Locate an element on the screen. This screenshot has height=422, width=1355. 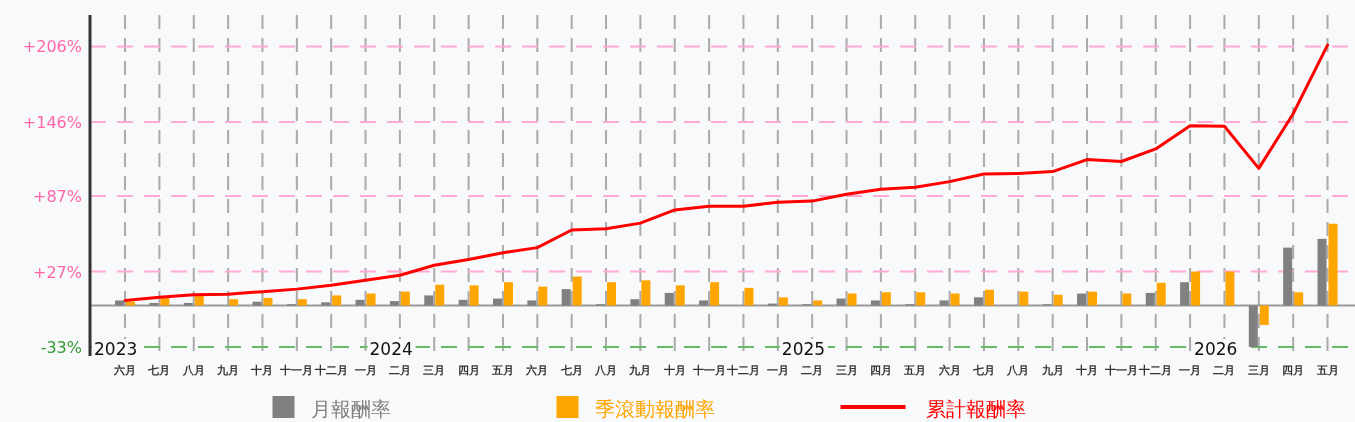
y-tick-label: +206% is located at coordinates (52, 47).